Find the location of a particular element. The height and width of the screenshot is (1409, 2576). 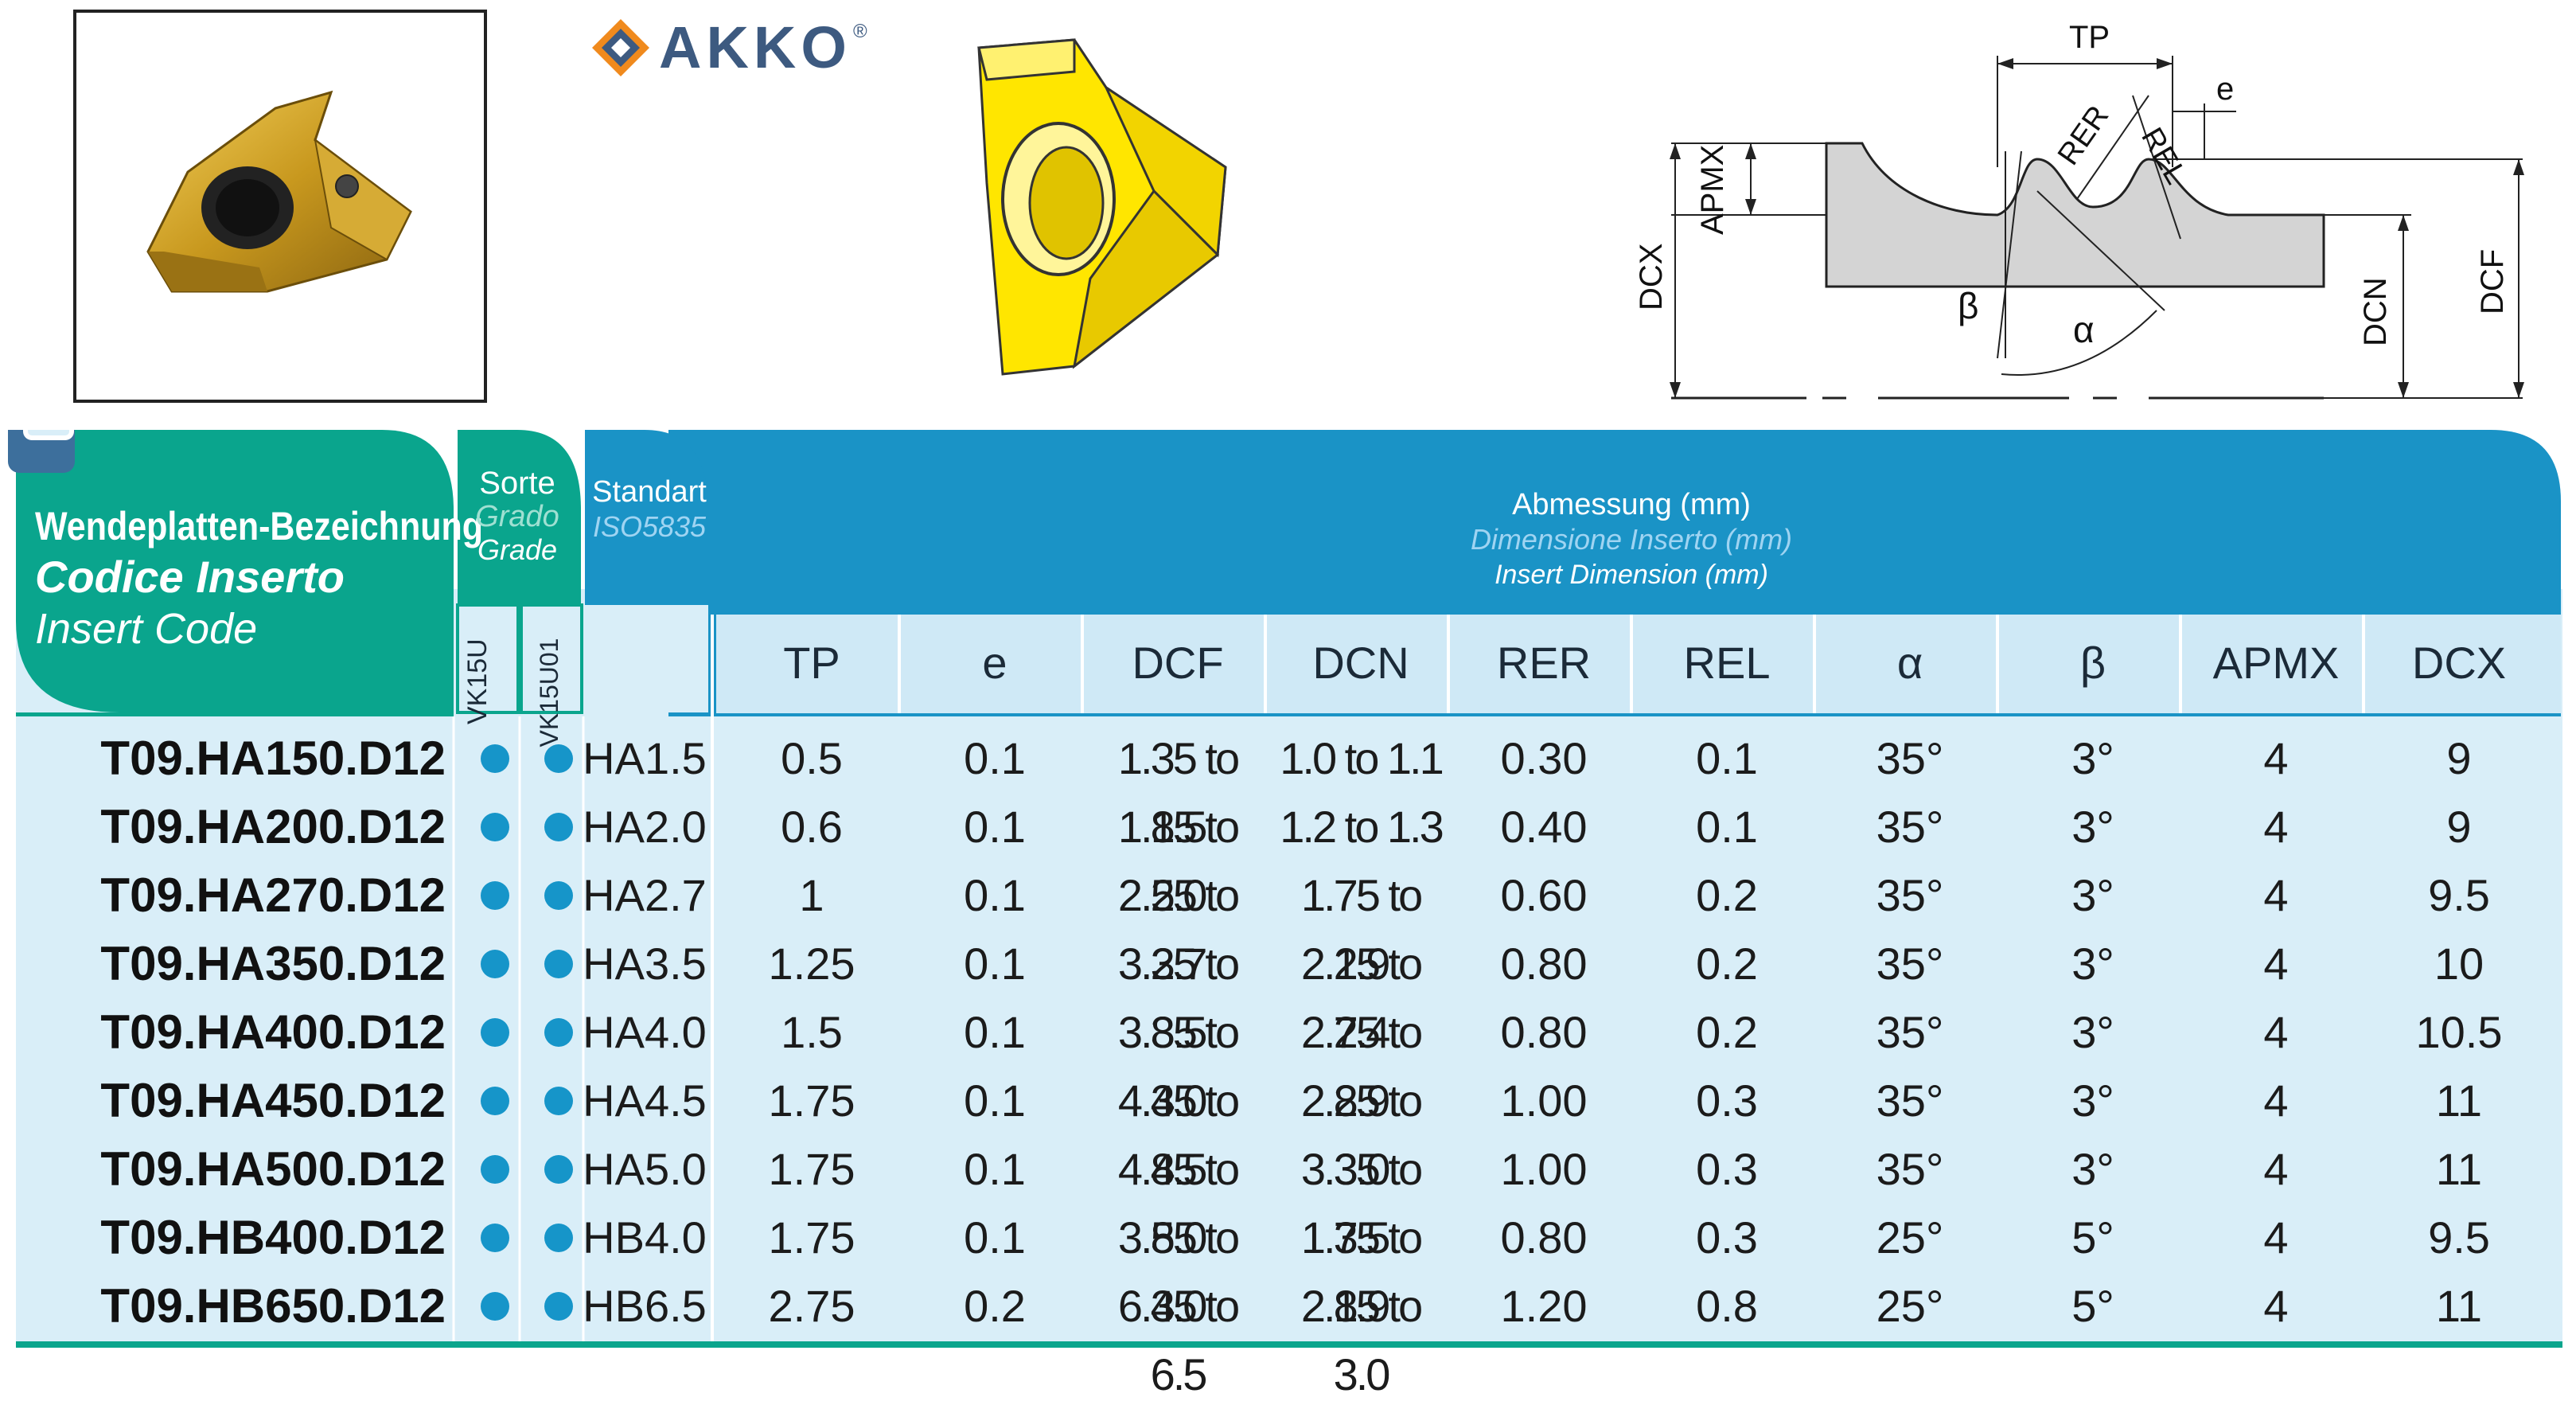

cell-dcf: 4.85 to 5.0 is located at coordinates (1178, 1203).